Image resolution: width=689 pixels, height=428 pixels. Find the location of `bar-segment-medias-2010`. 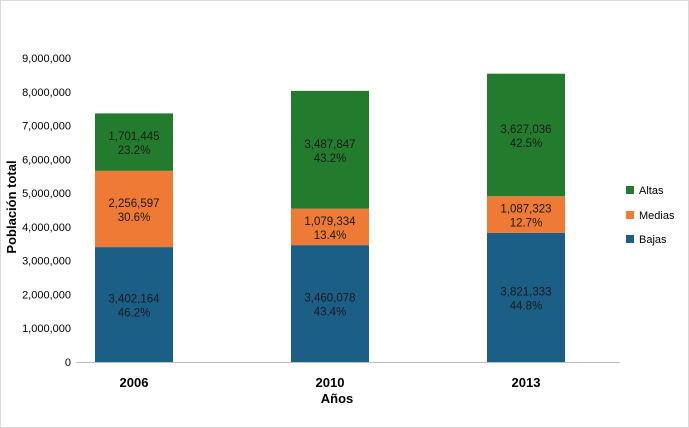

bar-segment-medias-2010 is located at coordinates (330, 227).